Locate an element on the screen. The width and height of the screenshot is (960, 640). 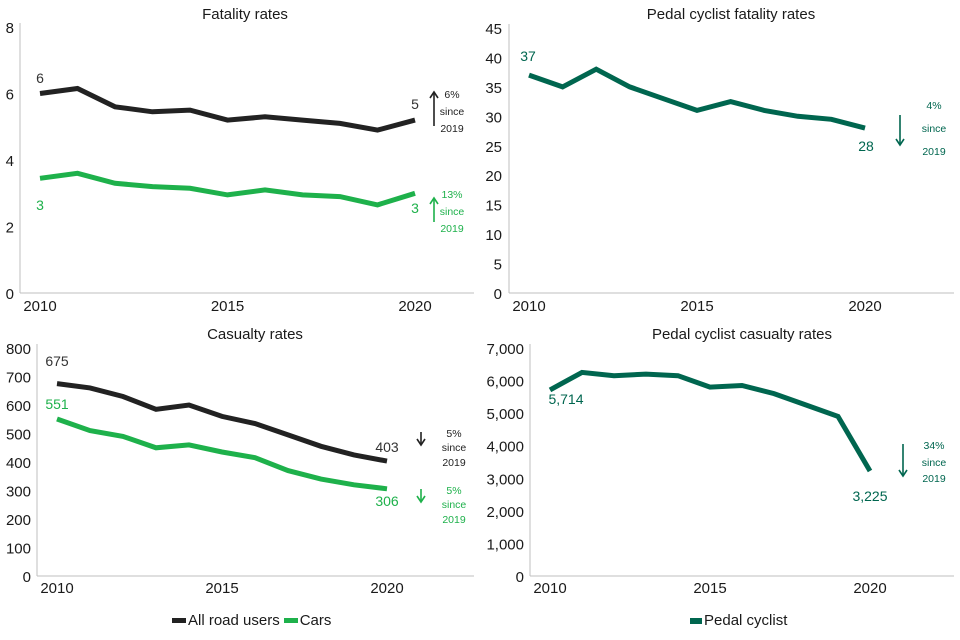
fatality-start-label-all-road-users: 6 is located at coordinates (40, 78).